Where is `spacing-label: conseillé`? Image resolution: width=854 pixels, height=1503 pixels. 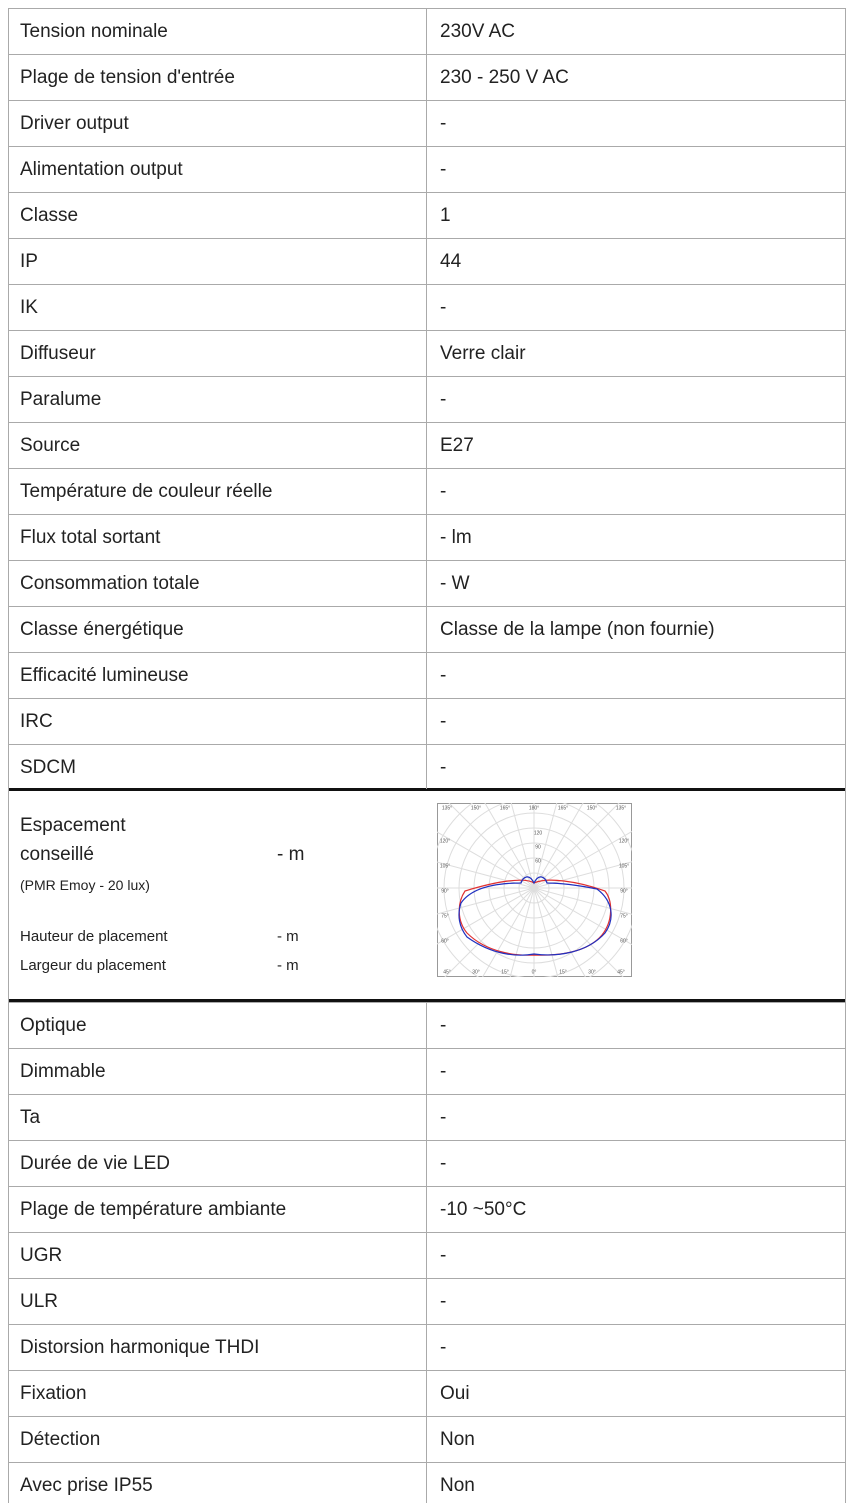 spacing-label: conseillé is located at coordinates (57, 854).